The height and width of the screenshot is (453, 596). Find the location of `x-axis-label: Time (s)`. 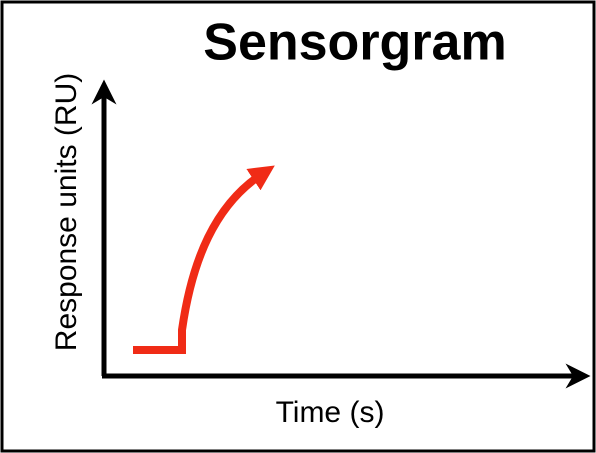

x-axis-label: Time (s) is located at coordinates (330, 412).